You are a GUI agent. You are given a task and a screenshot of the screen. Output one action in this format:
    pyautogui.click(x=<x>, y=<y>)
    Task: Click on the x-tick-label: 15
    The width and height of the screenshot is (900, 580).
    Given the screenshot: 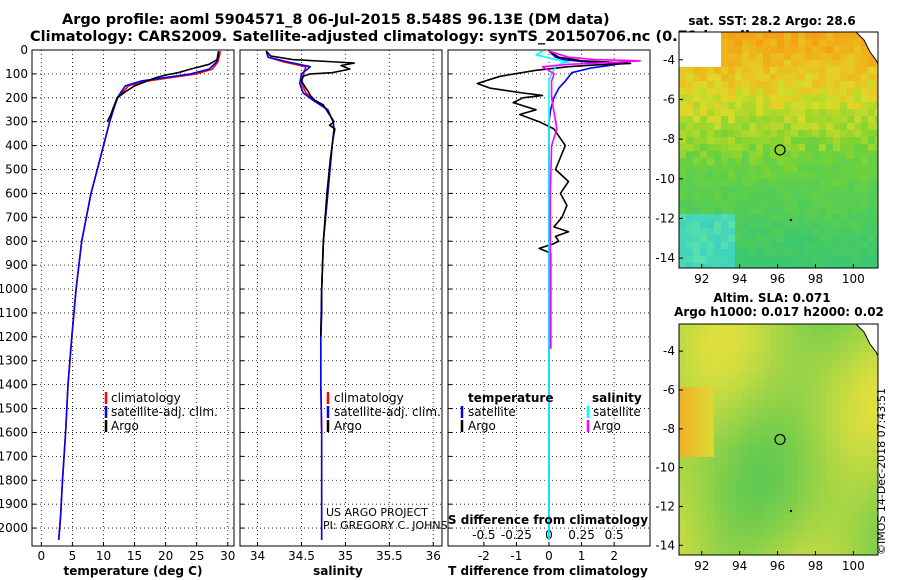 What is the action you would take?
    pyautogui.click(x=134, y=556)
    